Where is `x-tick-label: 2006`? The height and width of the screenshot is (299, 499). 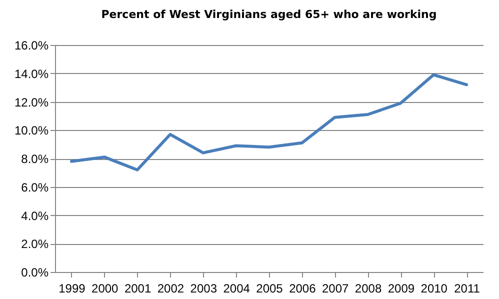
x-tick-label: 2006 is located at coordinates (302, 289).